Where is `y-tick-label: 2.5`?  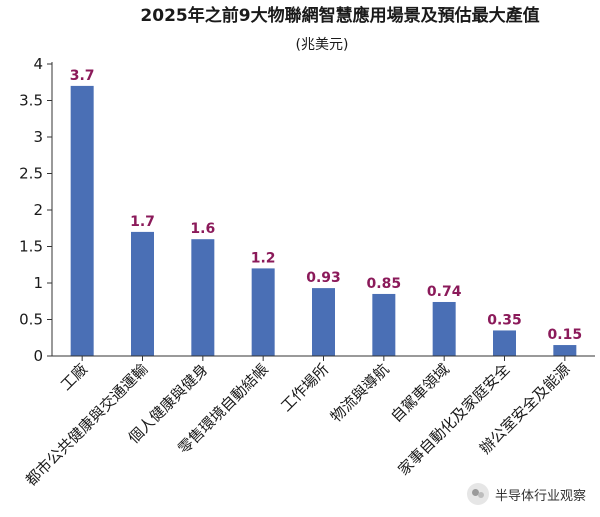
y-tick-label: 2.5 is located at coordinates (31, 174).